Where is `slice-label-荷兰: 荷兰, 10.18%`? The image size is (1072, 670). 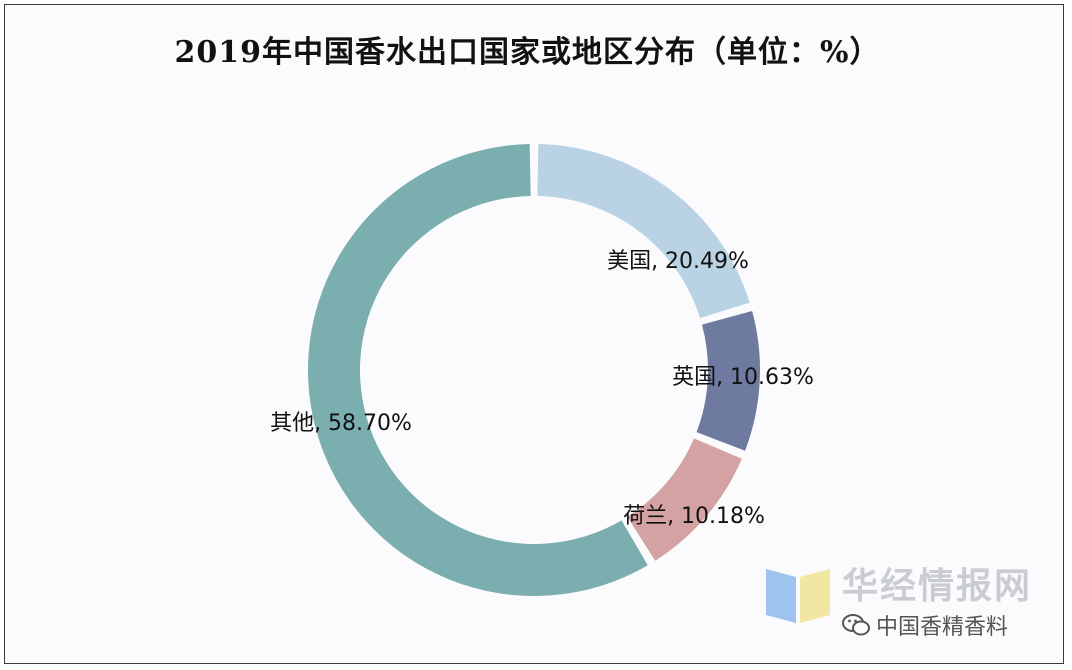
slice-label-荷兰: 荷兰, 10.18% is located at coordinates (694, 516).